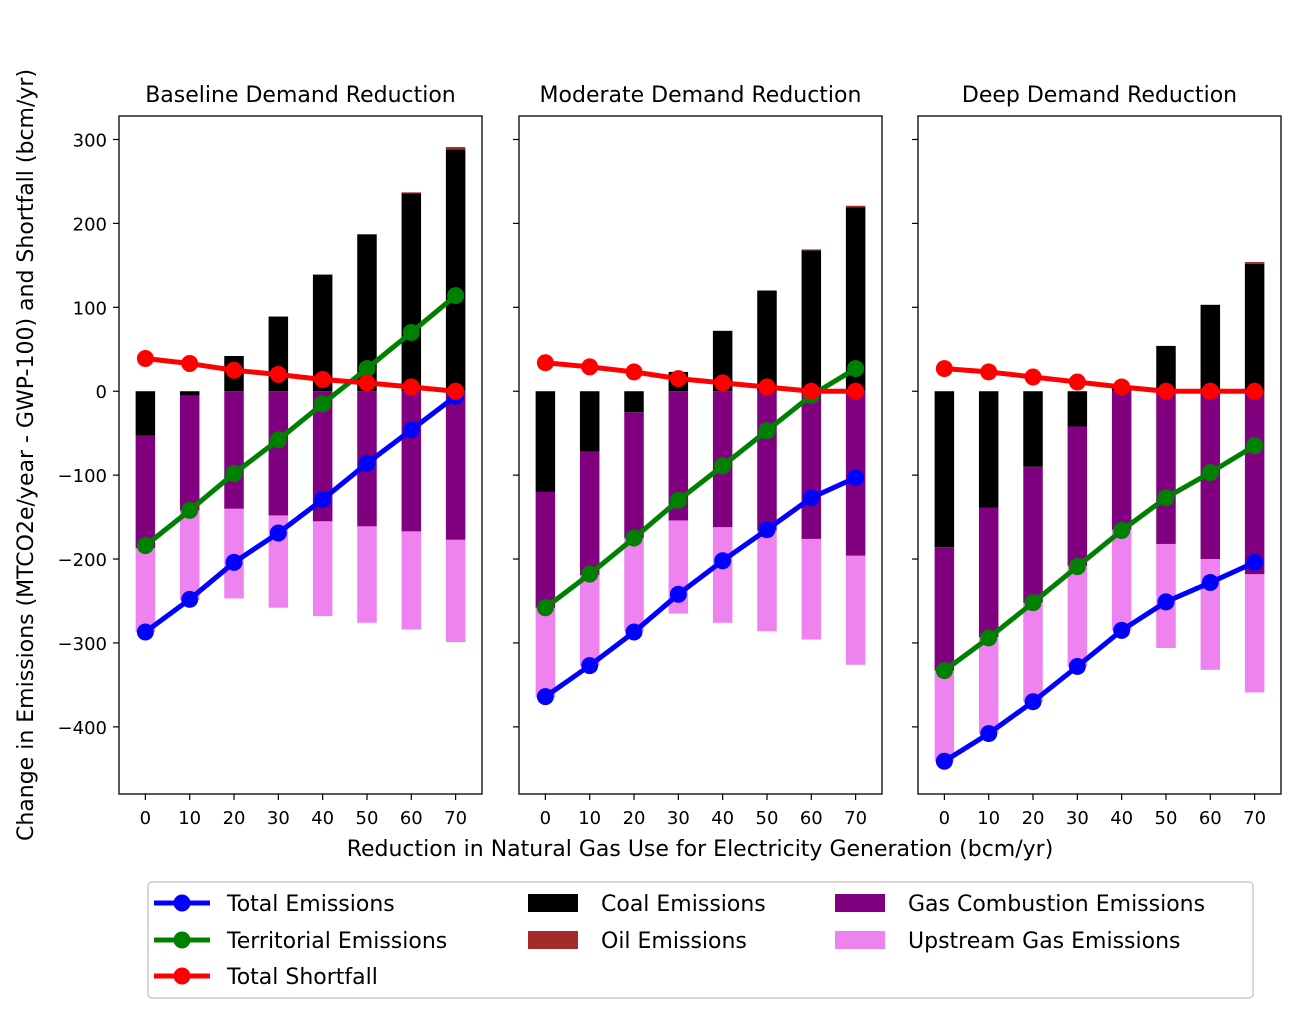  What do you see at coordinates (701, 95) in the screenshot?
I see `panel-title: Moderate Demand Reduction` at bounding box center [701, 95].